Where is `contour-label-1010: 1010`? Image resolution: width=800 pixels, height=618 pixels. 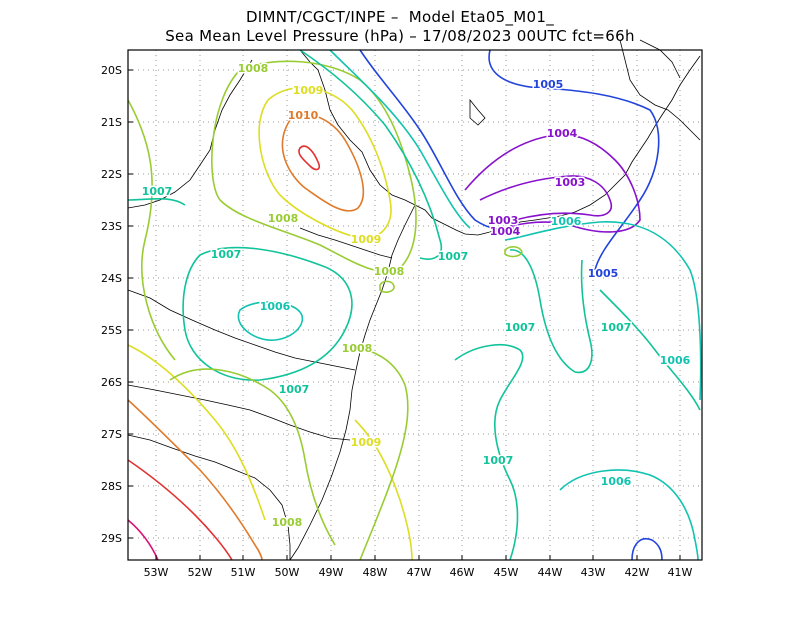 contour-label-1010: 1010 is located at coordinates (303, 115).